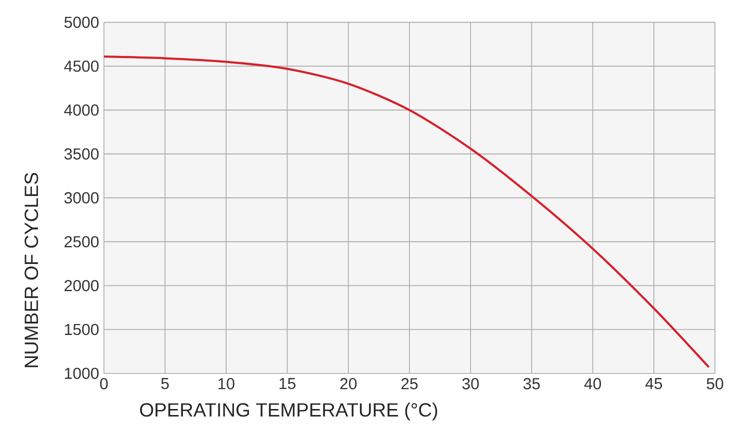 Image resolution: width=735 pixels, height=434 pixels. Describe the element at coordinates (81, 330) in the screenshot. I see `y-tick-label: 1500` at that location.